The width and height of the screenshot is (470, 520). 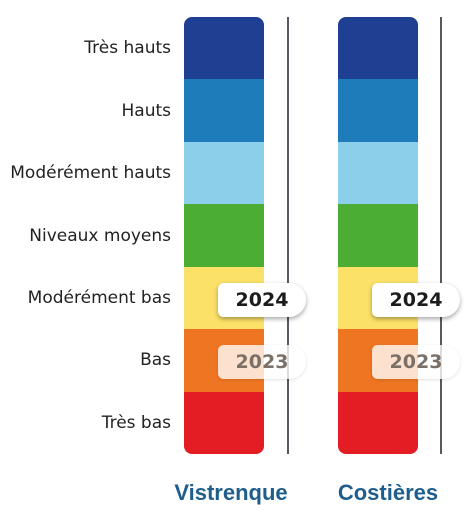 I want to click on level-label: Bas, so click(x=155, y=360).